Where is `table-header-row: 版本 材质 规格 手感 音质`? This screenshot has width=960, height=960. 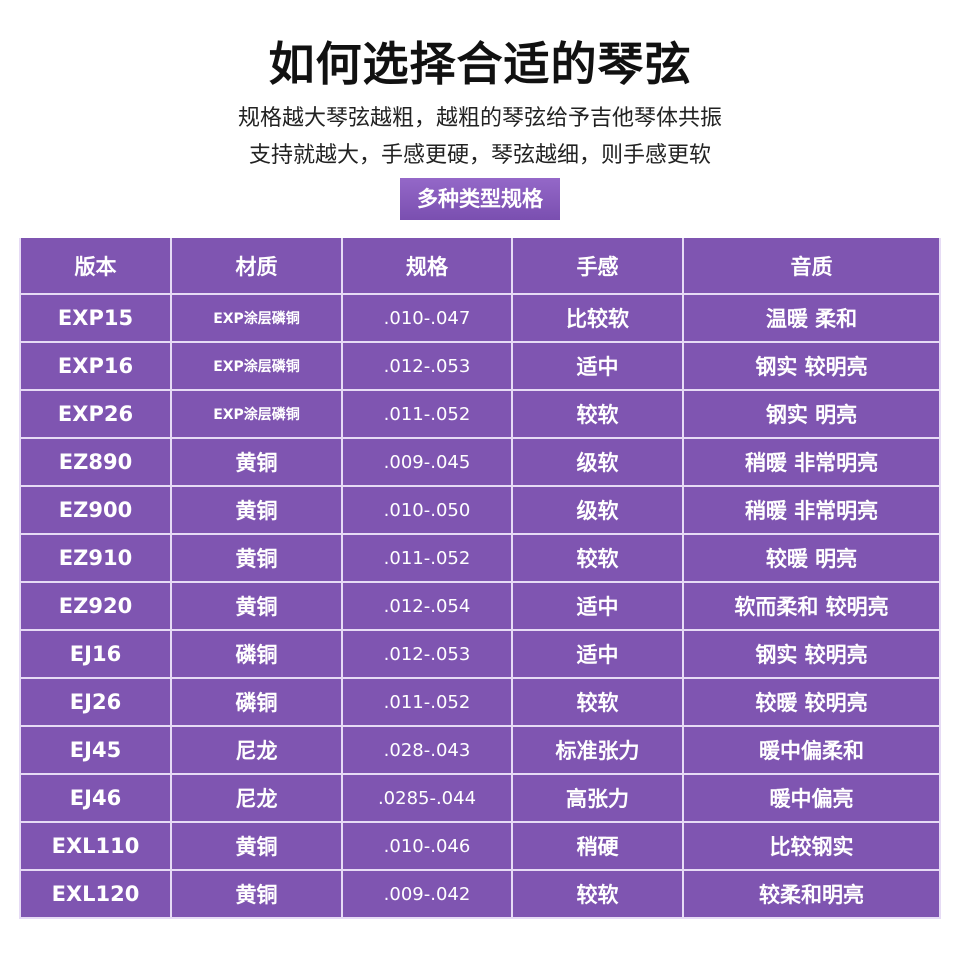 table-header-row: 版本 材质 规格 手感 音质 is located at coordinates (480, 266).